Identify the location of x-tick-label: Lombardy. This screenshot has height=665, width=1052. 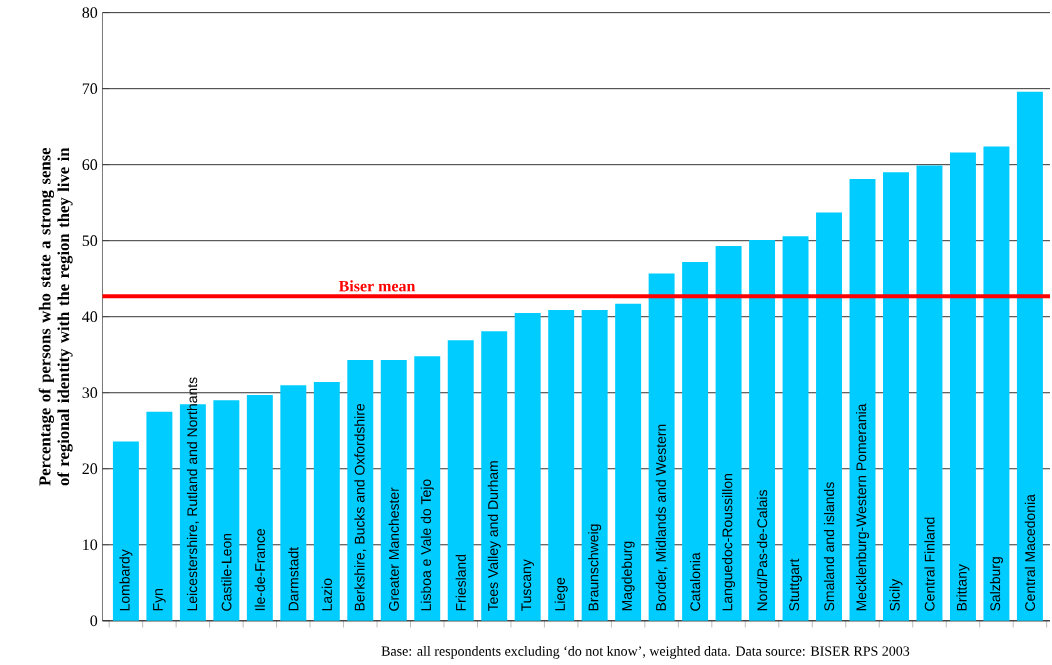
(126, 580).